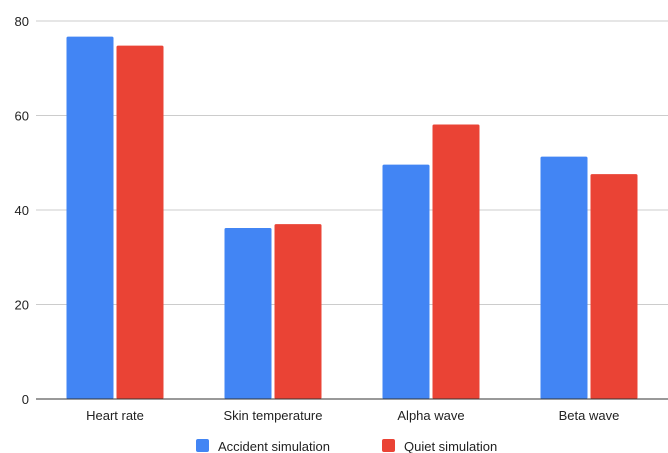 The image size is (668, 453). What do you see at coordinates (564, 277) in the screenshot?
I see `bar-beta-wave-accident-simulation` at bounding box center [564, 277].